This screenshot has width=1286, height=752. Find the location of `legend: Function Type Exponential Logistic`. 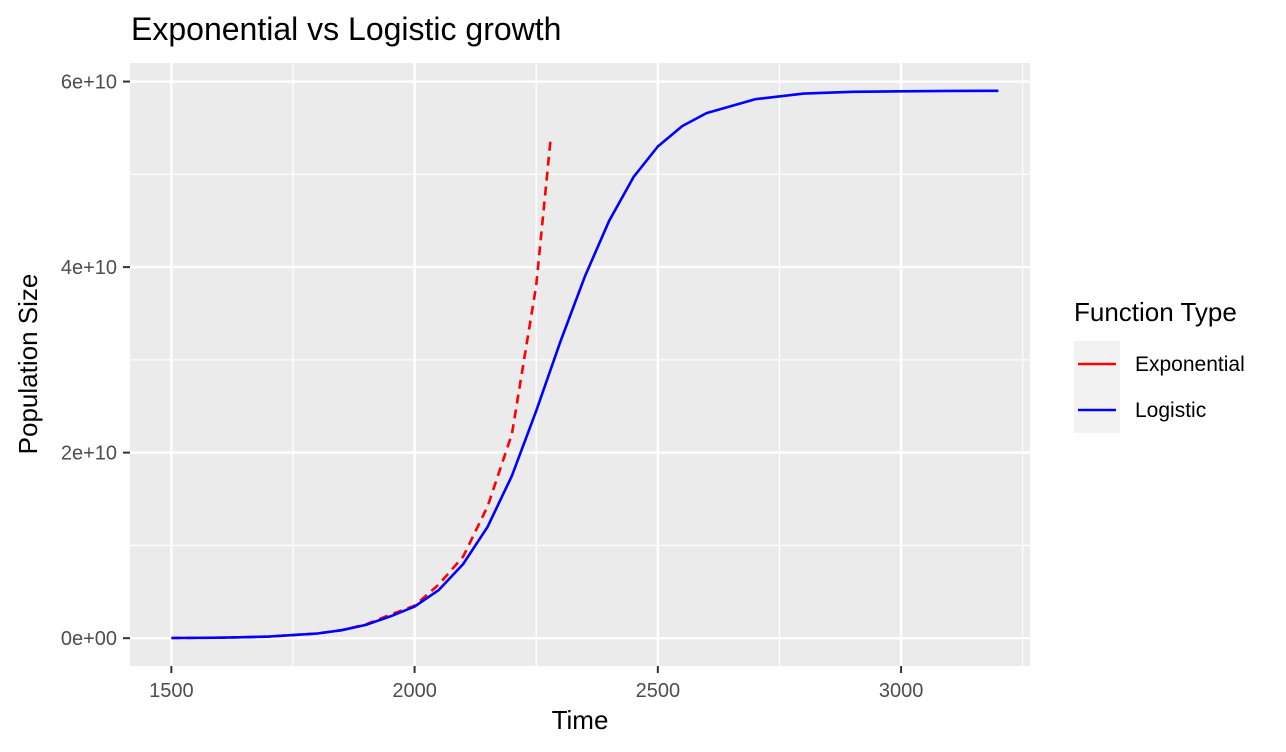

legend: Function Type Exponential Logistic is located at coordinates (1159, 365).